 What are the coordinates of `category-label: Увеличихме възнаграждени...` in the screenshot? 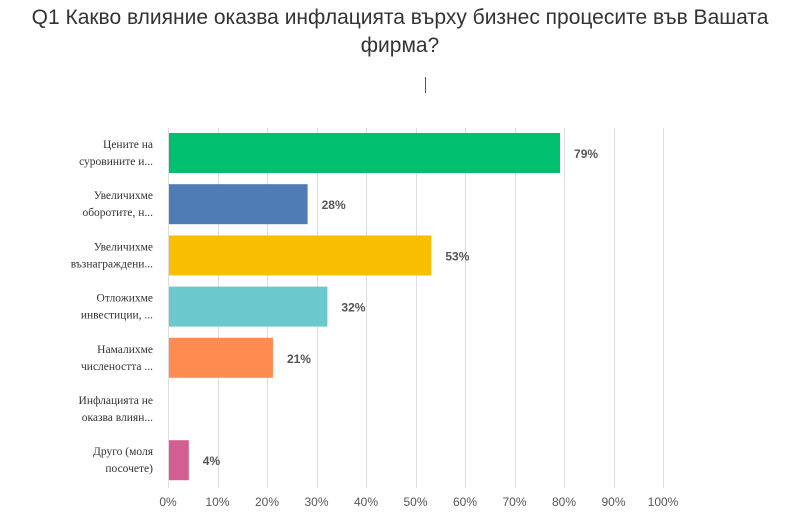 It's located at (112, 255).